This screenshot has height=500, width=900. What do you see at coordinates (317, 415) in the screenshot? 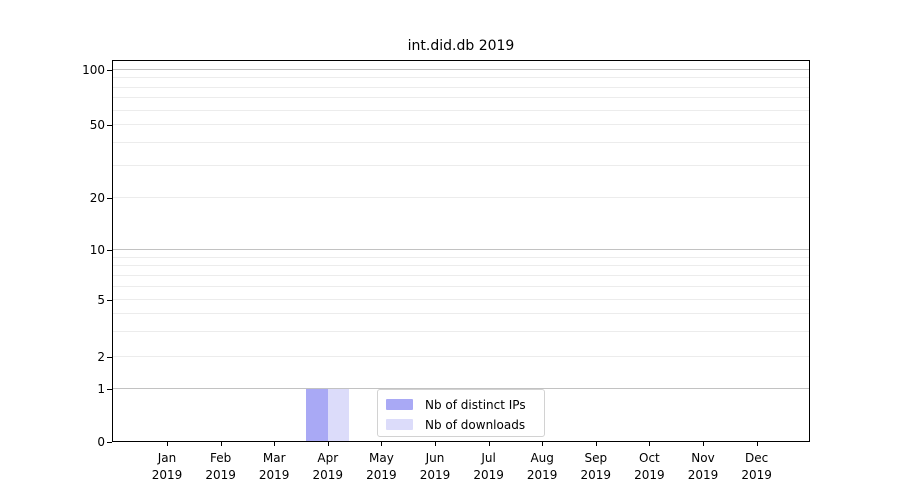
I see `bar-distinct-ips` at bounding box center [317, 415].